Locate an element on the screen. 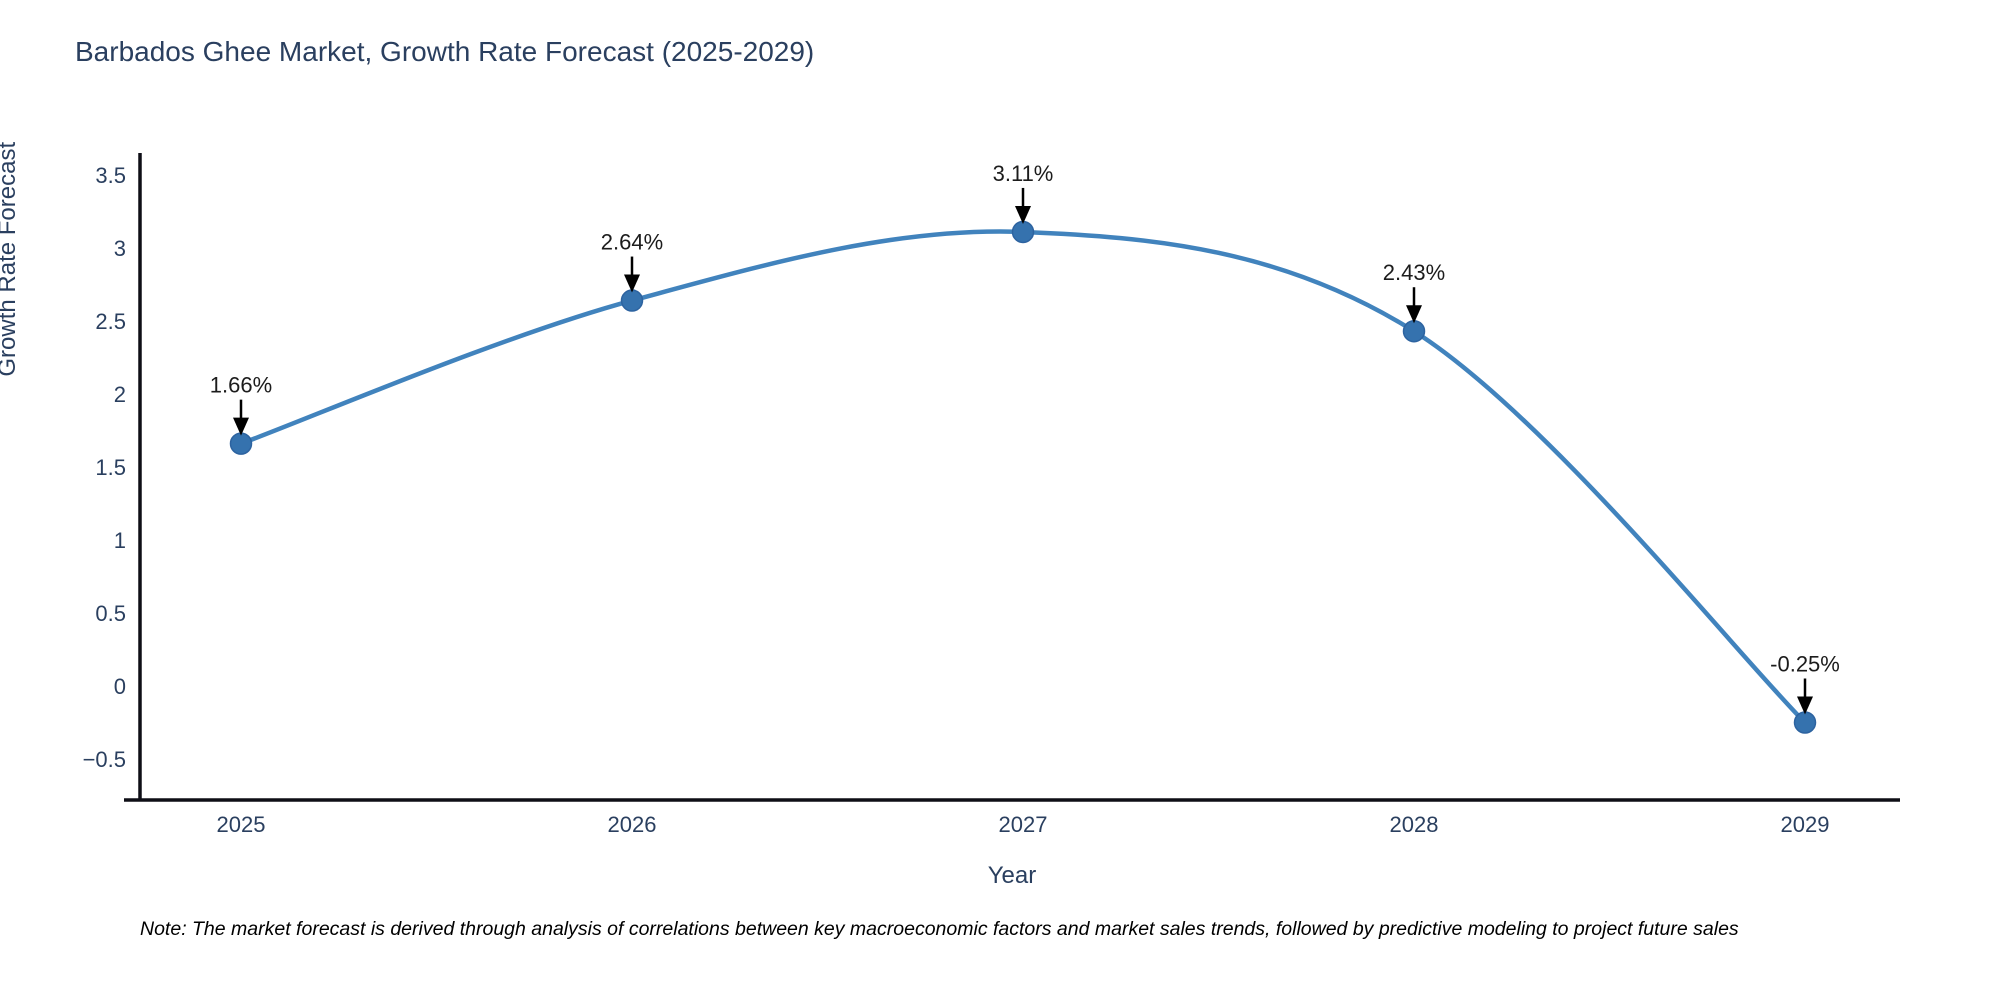 The width and height of the screenshot is (2000, 1000). y-axis-tick-label: 0.5 is located at coordinates (110, 613).